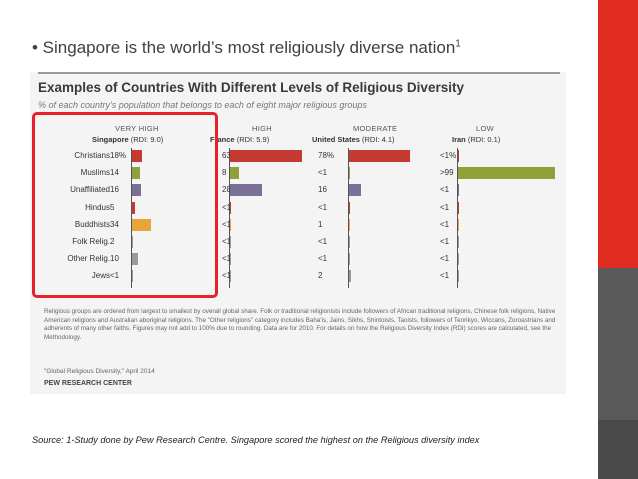 This screenshot has width=638, height=479. I want to click on country-heading-france: France (RDI: 5.9), so click(239, 139).